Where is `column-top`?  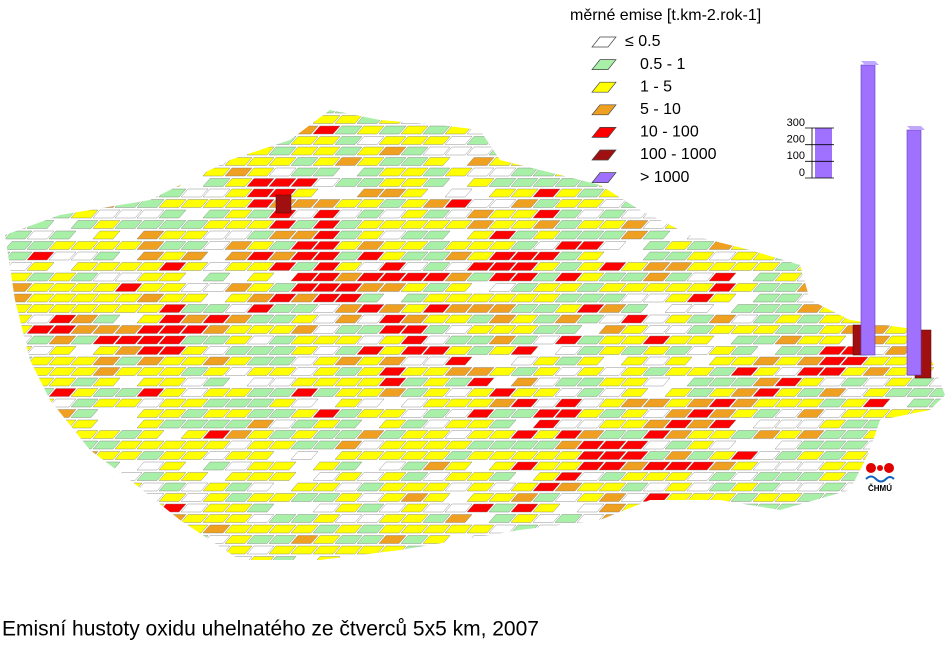
column-top is located at coordinates (870, 63).